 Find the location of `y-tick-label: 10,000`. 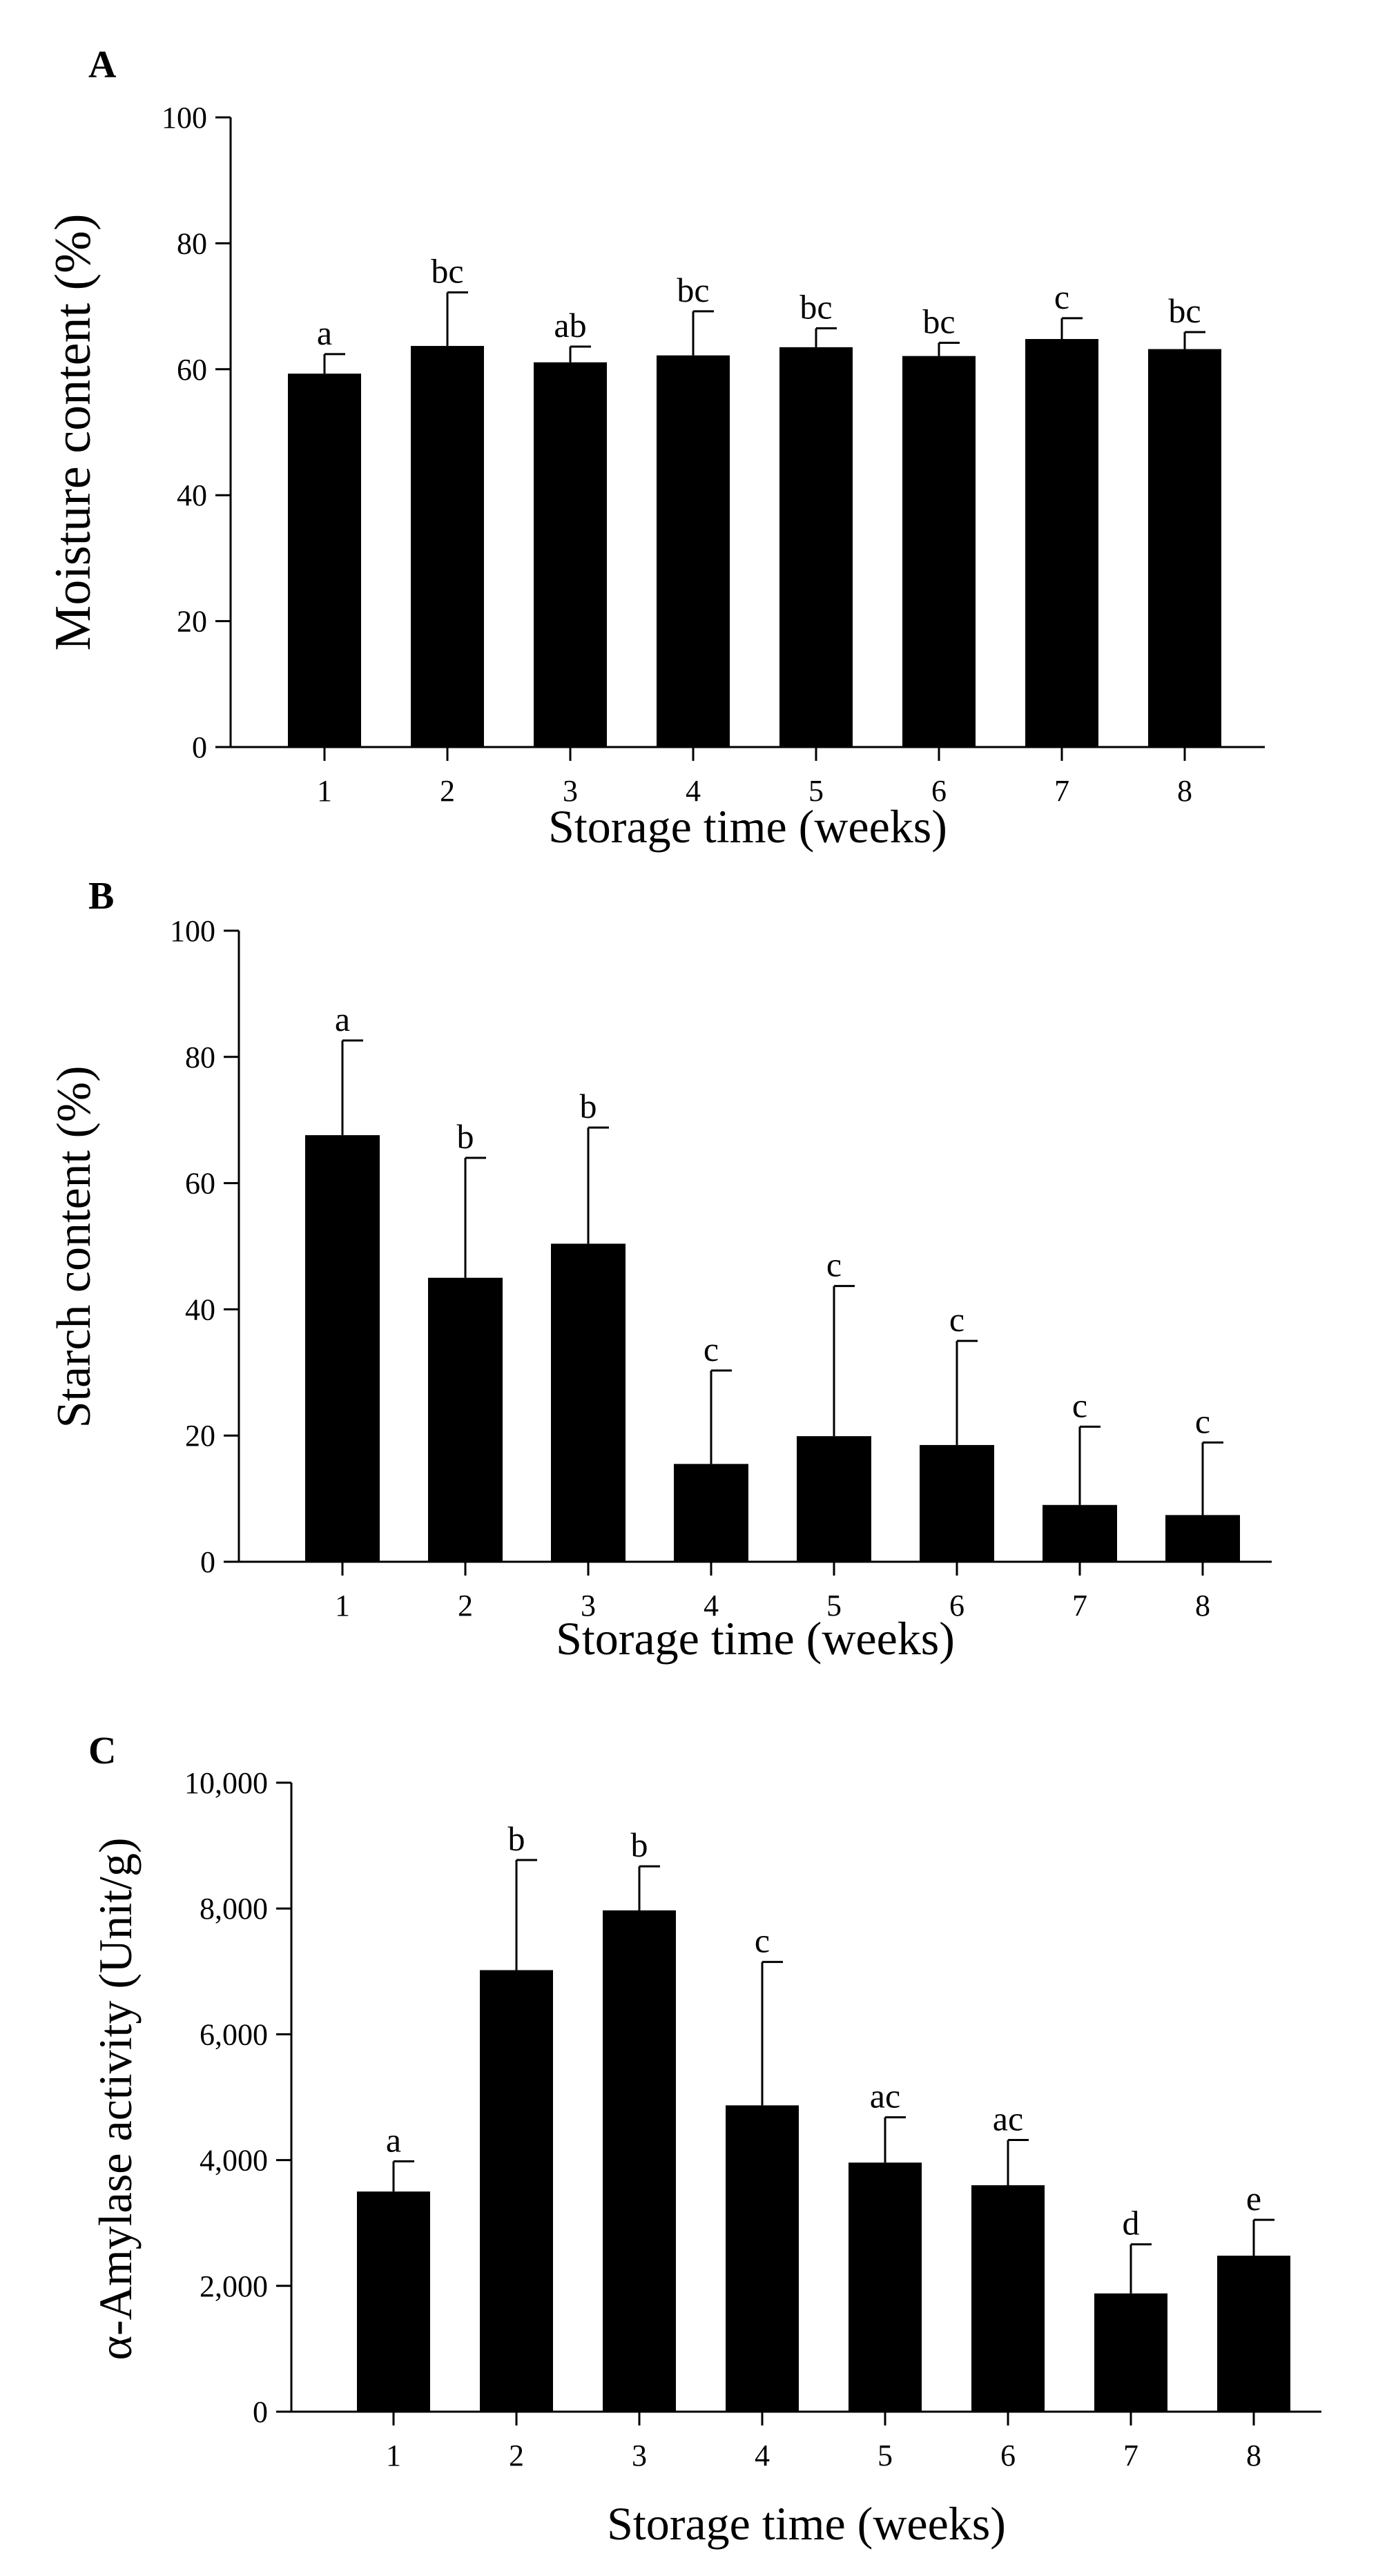

y-tick-label: 10,000 is located at coordinates (226, 1783).